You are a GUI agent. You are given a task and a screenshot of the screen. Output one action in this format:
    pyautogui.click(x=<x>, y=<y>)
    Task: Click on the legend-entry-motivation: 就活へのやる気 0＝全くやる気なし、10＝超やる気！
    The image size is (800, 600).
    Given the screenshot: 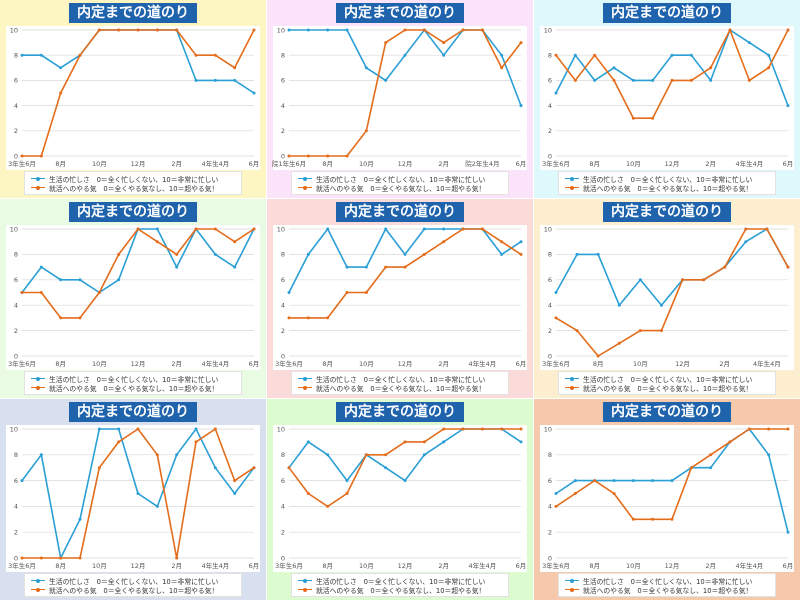 What is the action you would take?
    pyautogui.click(x=667, y=590)
    